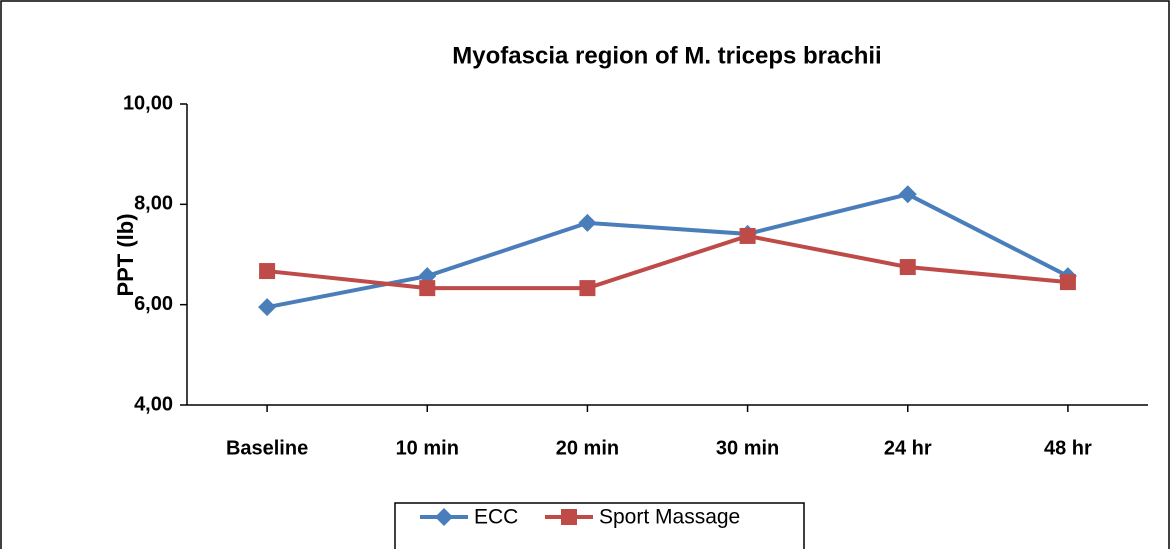 Image resolution: width=1171 pixels, height=549 pixels. What do you see at coordinates (427, 448) in the screenshot?
I see `x-tick-label: 10 min` at bounding box center [427, 448].